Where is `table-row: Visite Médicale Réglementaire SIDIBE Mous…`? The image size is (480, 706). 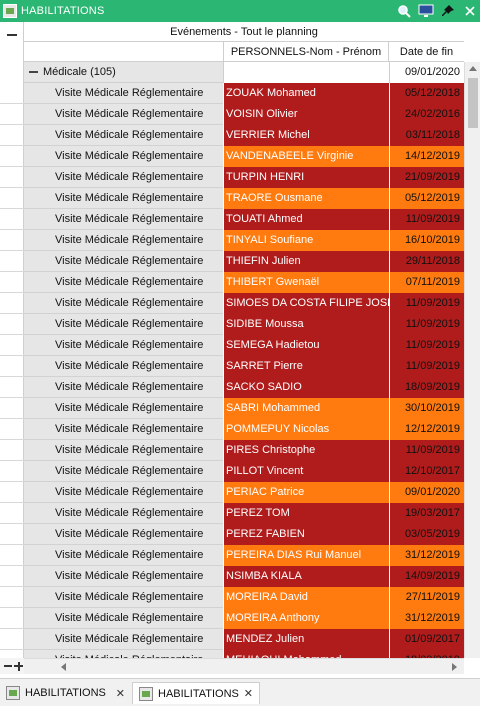 table-row: Visite Médicale Réglementaire SIDIBE Mous… is located at coordinates (244, 324).